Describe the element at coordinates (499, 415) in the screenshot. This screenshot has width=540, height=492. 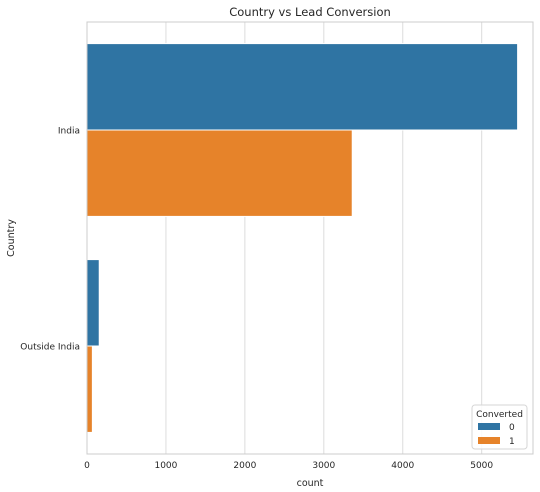
I see `legend-title: Converted` at that location.